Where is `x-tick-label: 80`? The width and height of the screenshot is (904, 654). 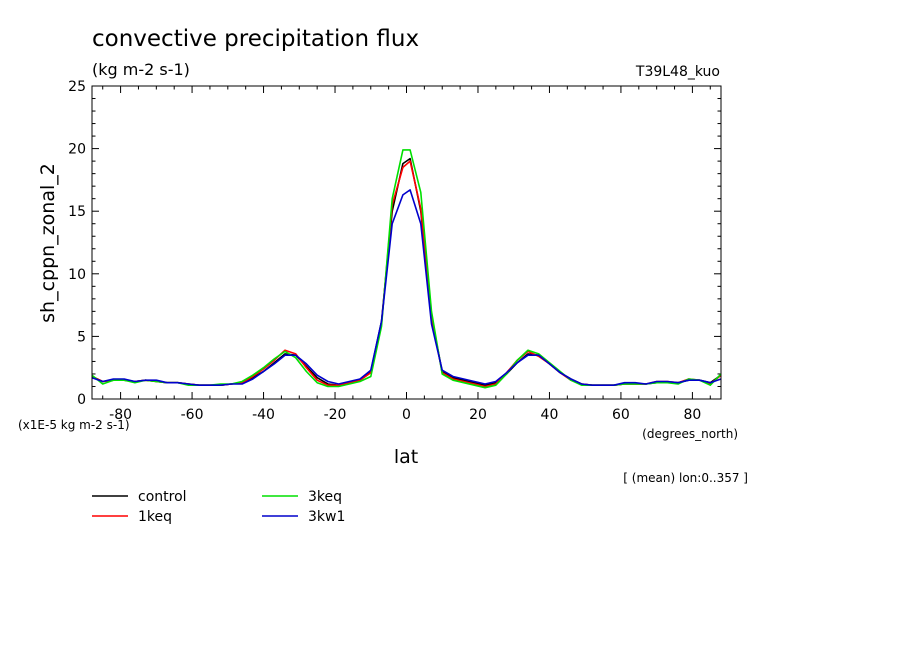 x-tick-label: 80 is located at coordinates (692, 415).